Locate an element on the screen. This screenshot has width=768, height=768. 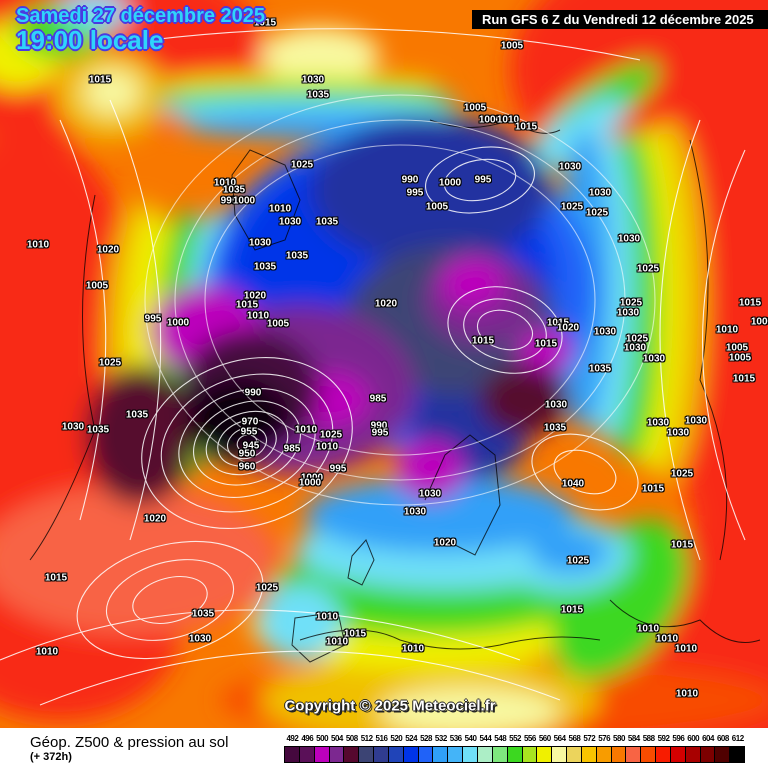
colorbar-value: 564 is located at coordinates (559, 738).